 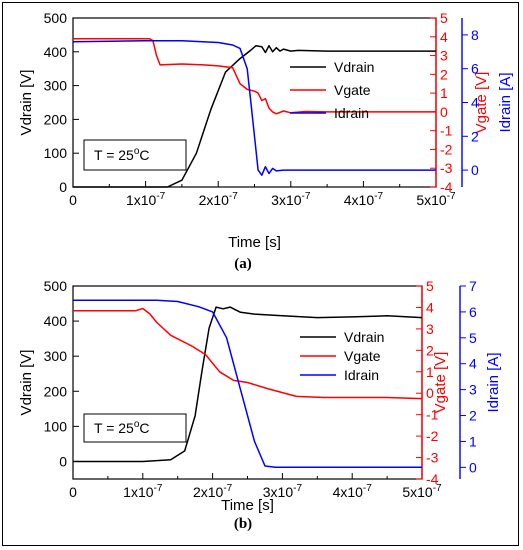 I want to click on figure-caption: (a), so click(x=243, y=264).